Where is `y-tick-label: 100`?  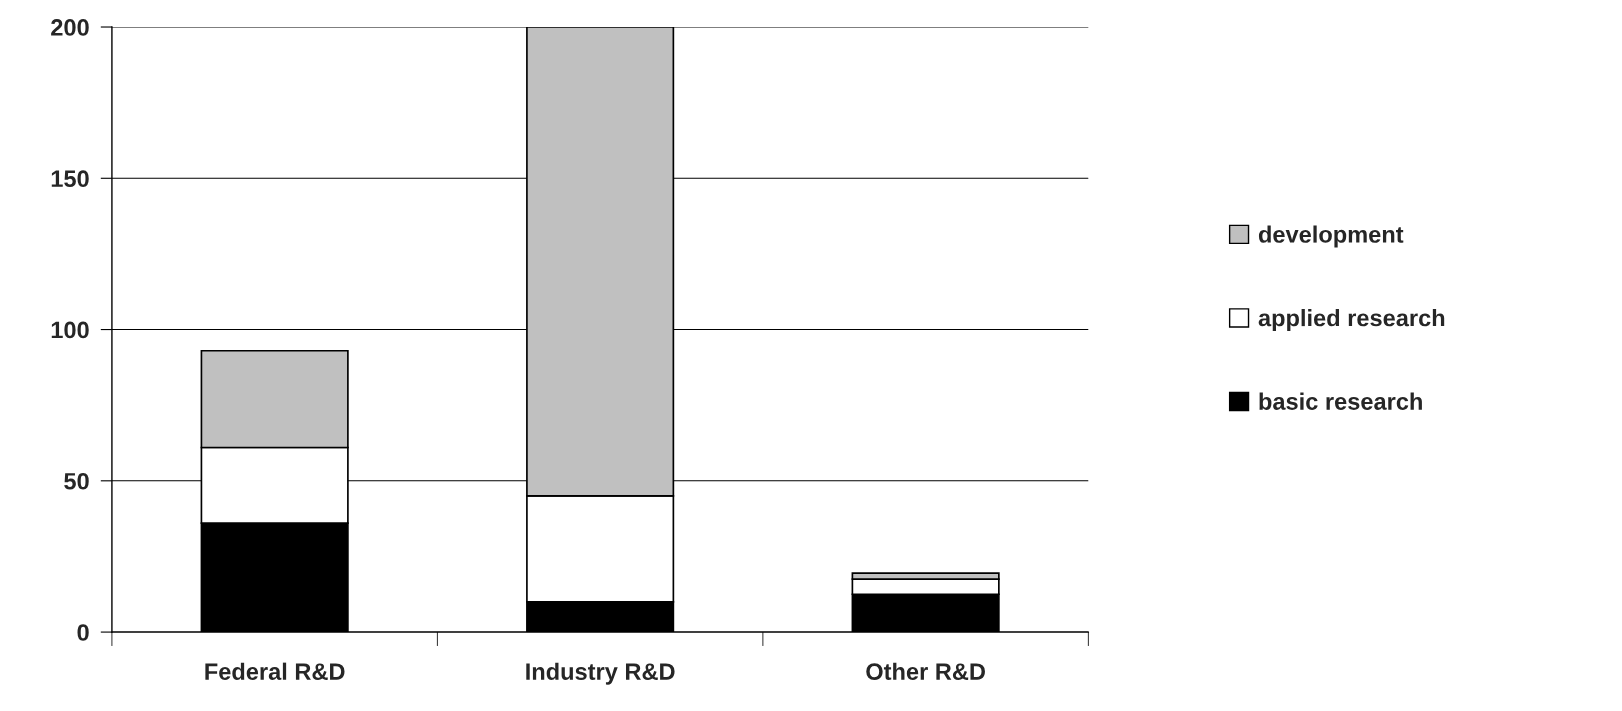
y-tick-label: 100 is located at coordinates (70, 330).